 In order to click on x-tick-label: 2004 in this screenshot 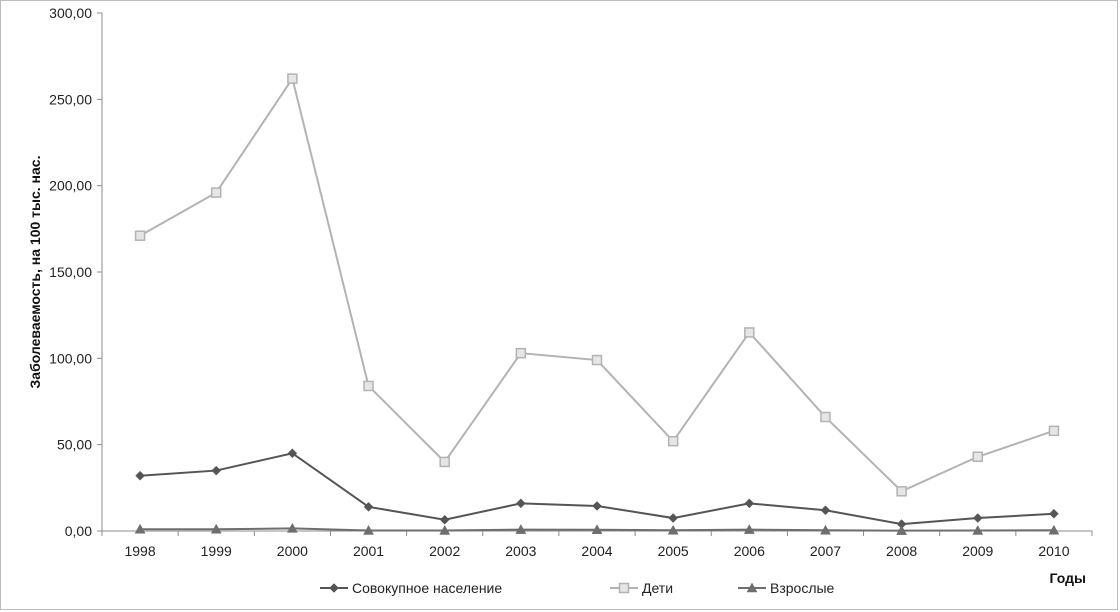, I will do `click(596, 551)`.